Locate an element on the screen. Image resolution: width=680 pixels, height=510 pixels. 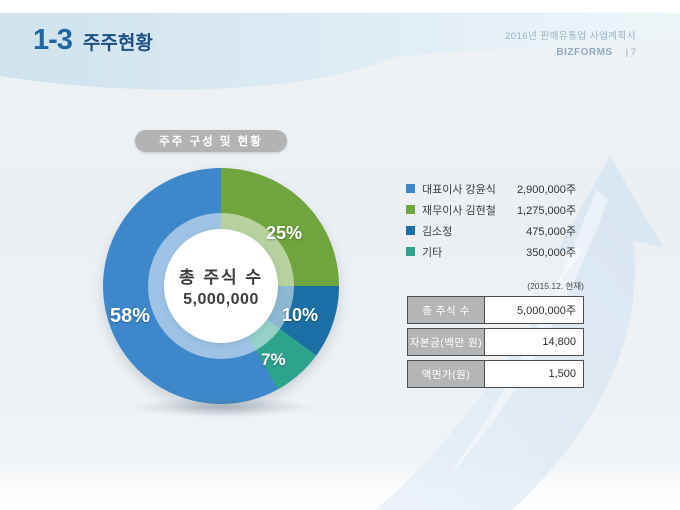
header-meta: 2016년 판매유통업 사업계획서 BIZFORMS | 7 is located at coordinates (570, 43).